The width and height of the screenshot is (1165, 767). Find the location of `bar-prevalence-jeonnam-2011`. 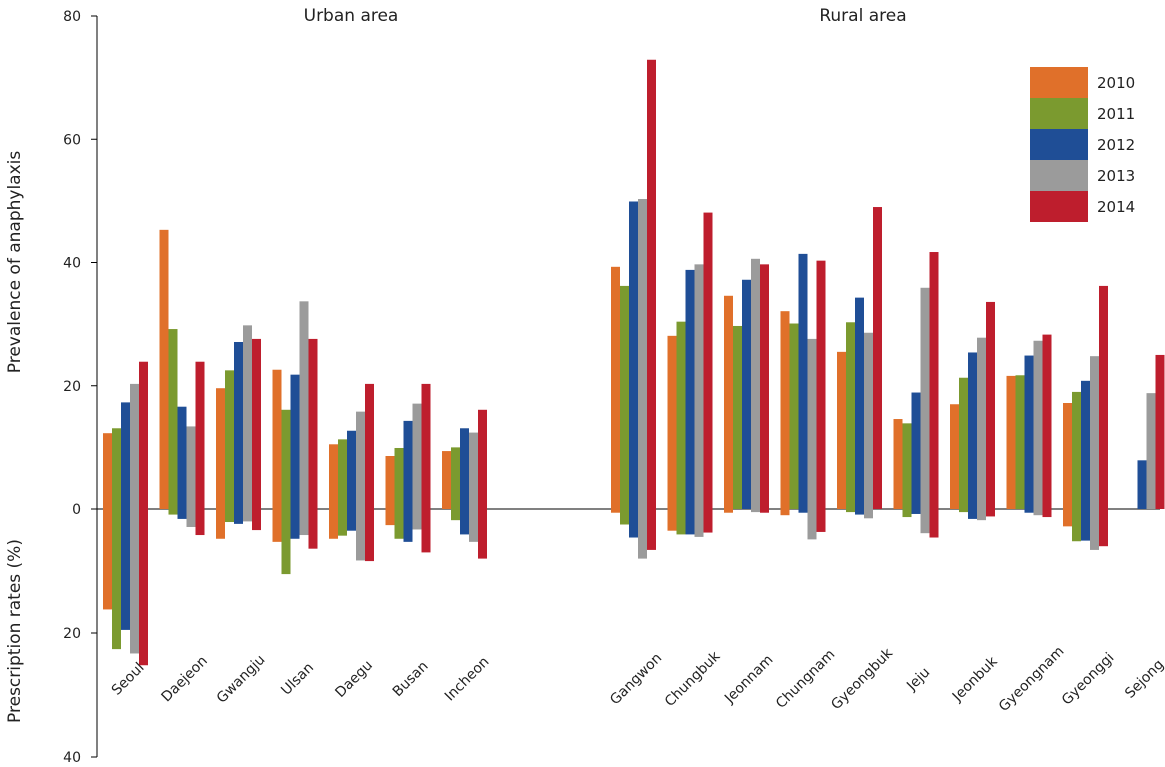

bar-prevalence-jeonnam-2011 is located at coordinates (737, 417).